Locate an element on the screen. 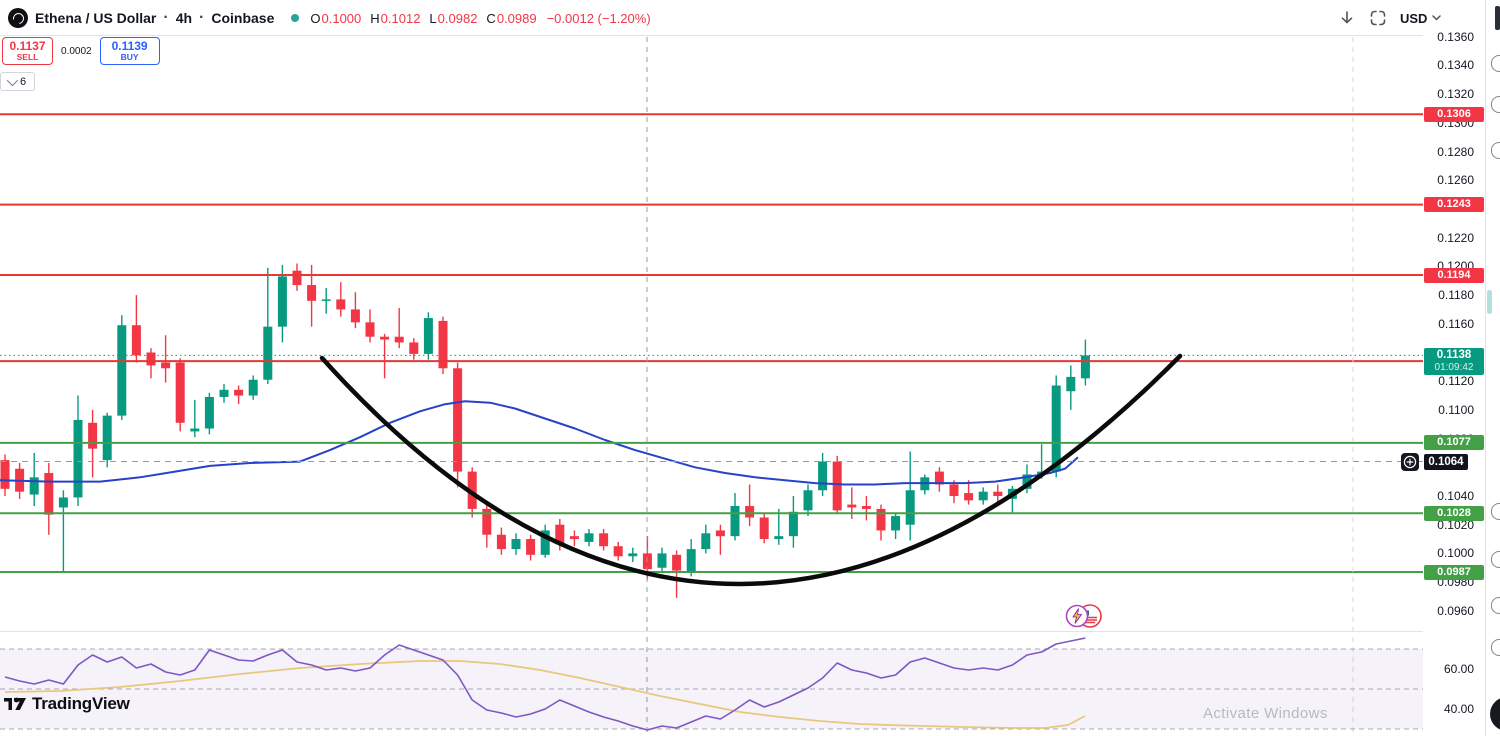 The image size is (1500, 736). chevron-down-icon is located at coordinates (12, 80).